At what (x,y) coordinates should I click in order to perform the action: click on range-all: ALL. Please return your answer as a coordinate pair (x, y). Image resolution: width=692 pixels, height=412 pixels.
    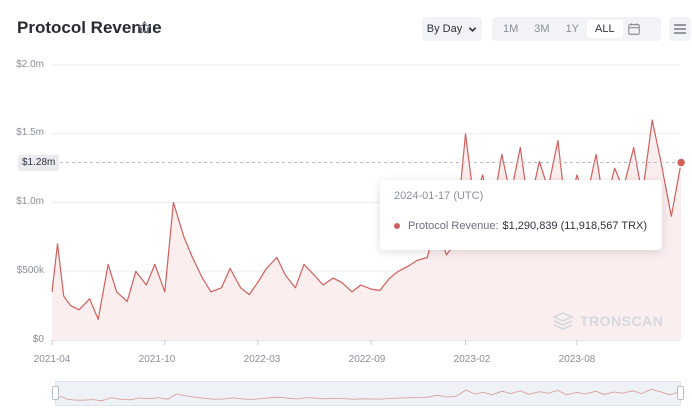
    Looking at the image, I should click on (605, 29).